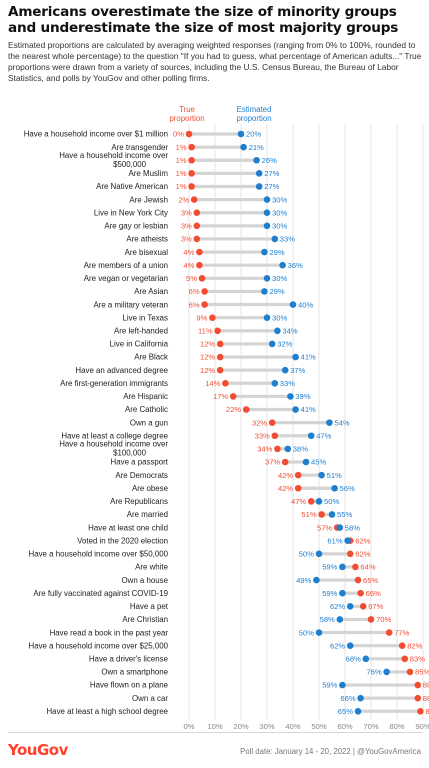  What do you see at coordinates (302, 396) in the screenshot?
I see `estimated-value-label: 39%` at bounding box center [302, 396].